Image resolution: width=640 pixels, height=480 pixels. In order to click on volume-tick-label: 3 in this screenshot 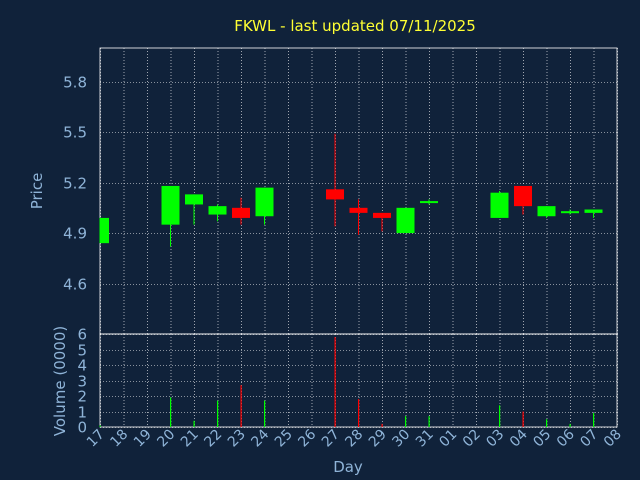, I will do `click(82, 382)`.